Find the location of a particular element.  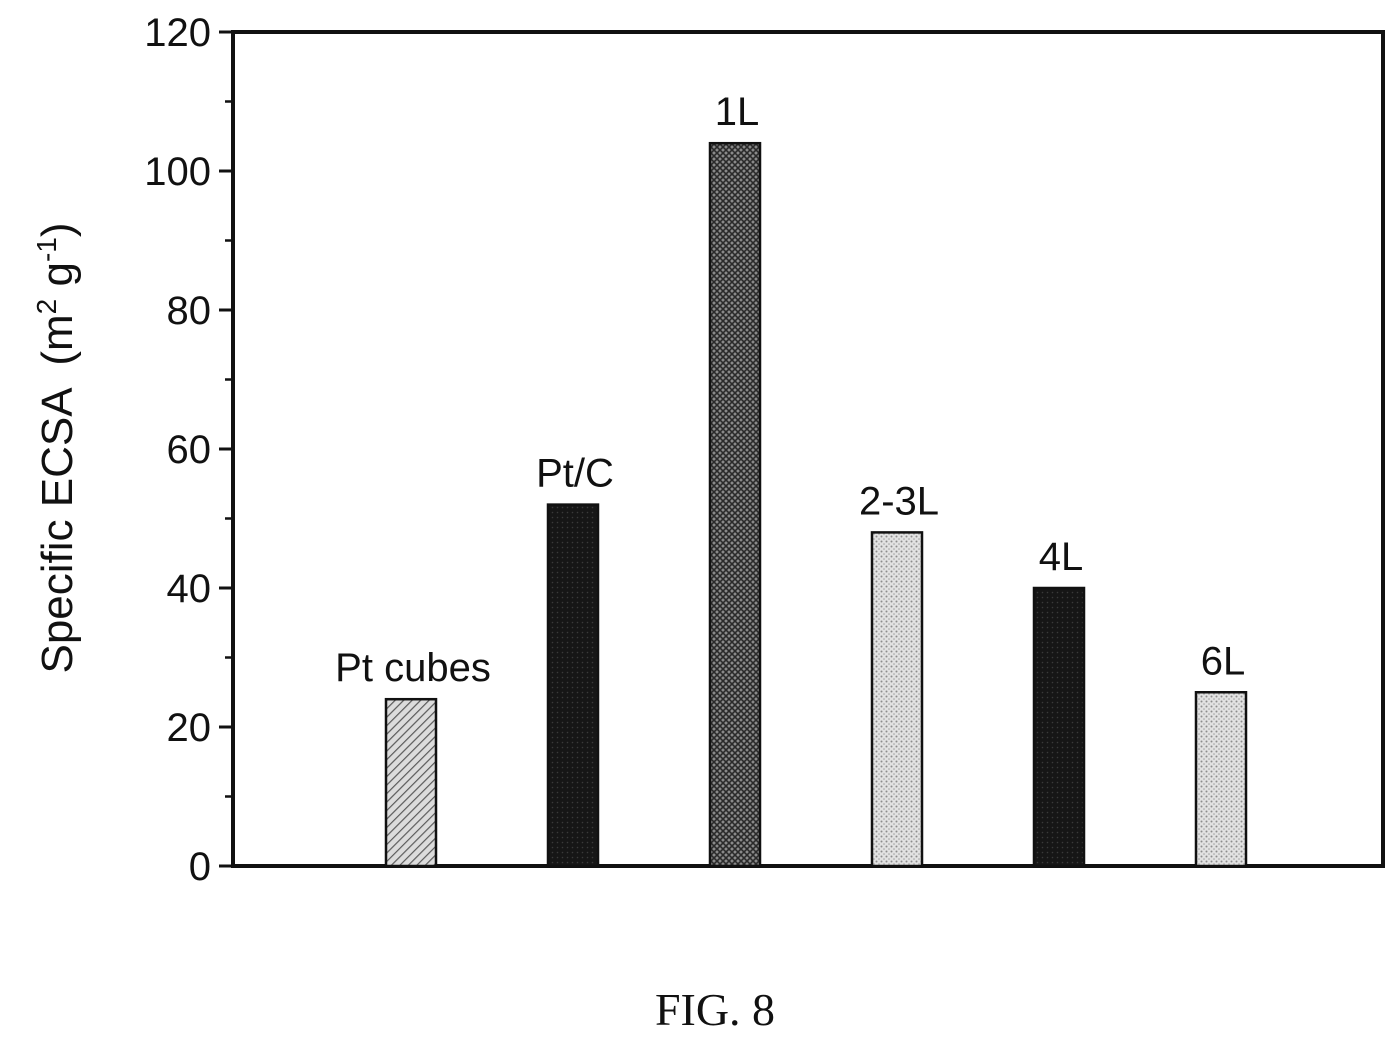

y-tick-label: 0 is located at coordinates (200, 867).